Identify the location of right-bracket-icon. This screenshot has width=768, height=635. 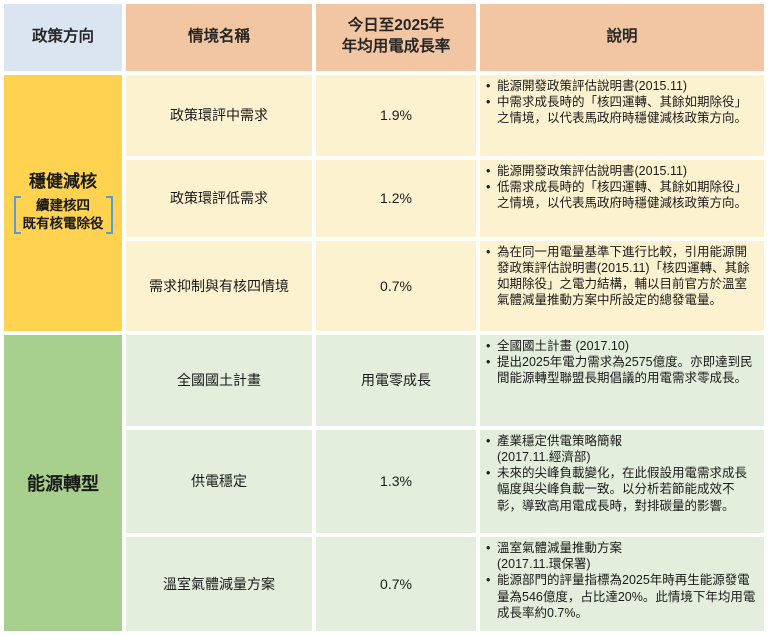
(109, 214).